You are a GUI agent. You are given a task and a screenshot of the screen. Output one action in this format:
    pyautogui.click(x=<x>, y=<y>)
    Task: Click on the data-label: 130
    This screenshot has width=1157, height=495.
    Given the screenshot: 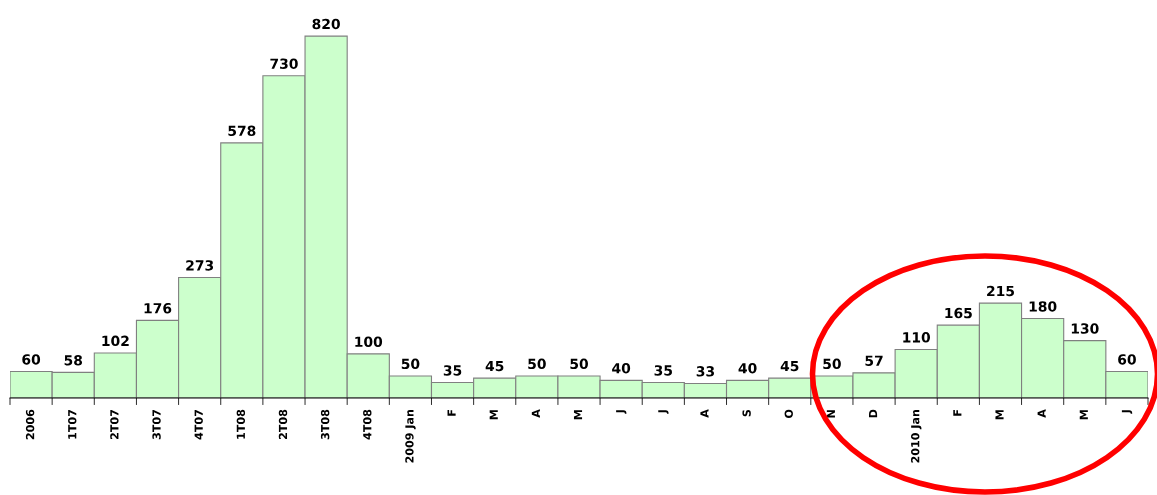 What is the action you would take?
    pyautogui.click(x=1085, y=328)
    